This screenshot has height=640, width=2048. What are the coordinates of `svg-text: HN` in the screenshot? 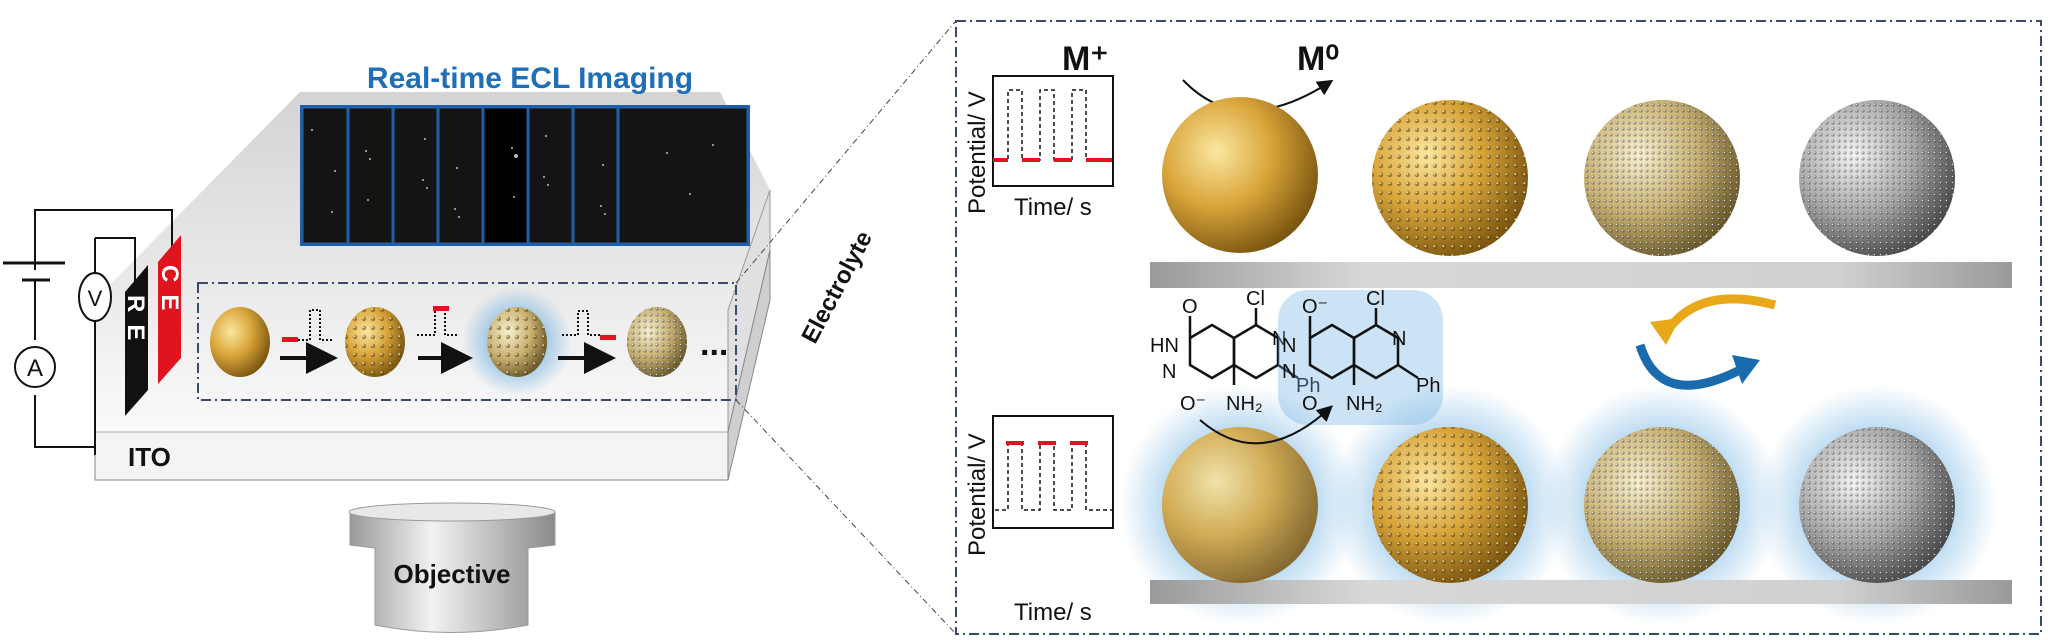 It's located at (1164, 346).